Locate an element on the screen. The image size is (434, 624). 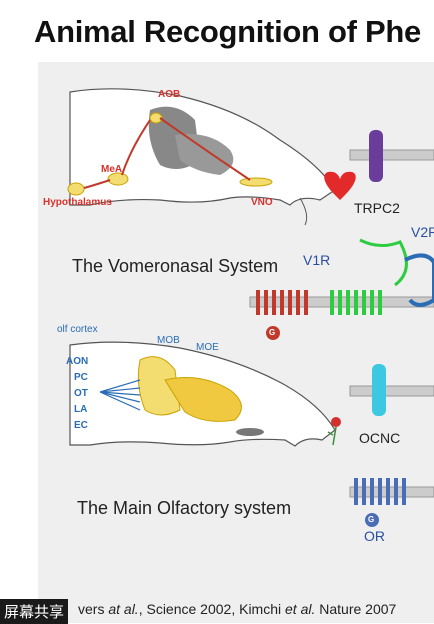
region-la: LA is located at coordinates (81, 409).